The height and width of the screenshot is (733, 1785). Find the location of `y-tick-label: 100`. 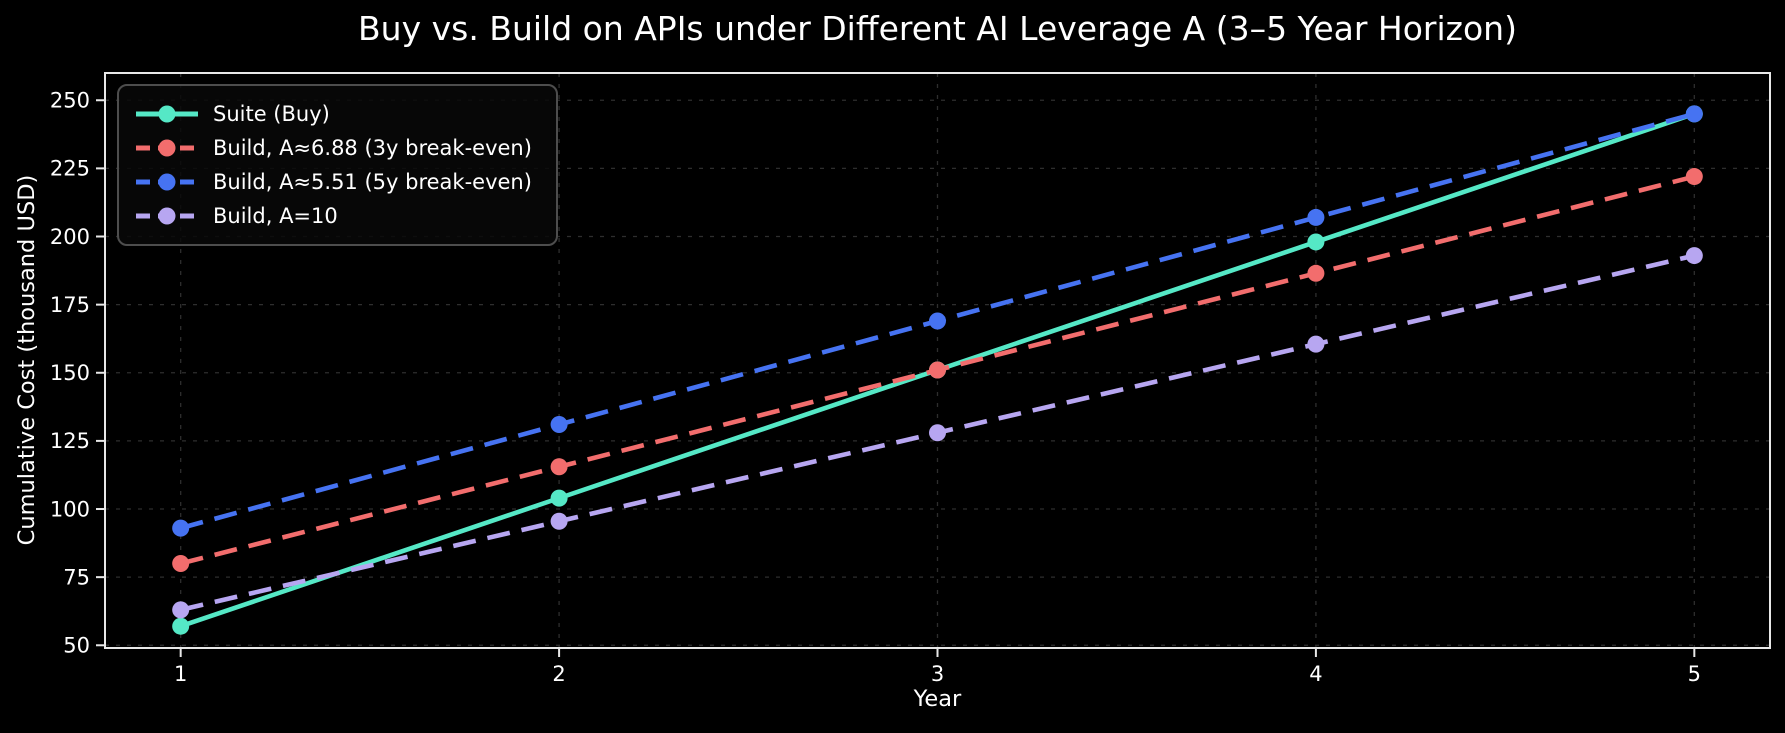

y-tick-label: 100 is located at coordinates (70, 509).